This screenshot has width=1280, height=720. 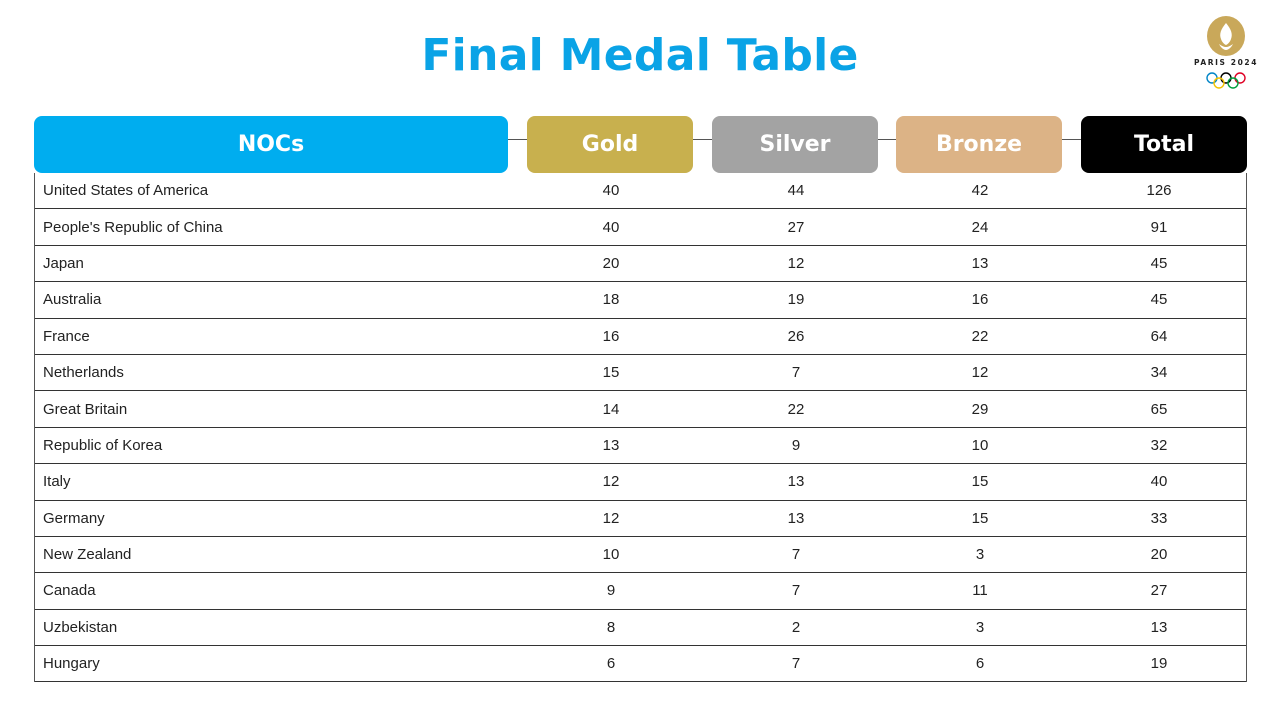 What do you see at coordinates (796, 409) in the screenshot?
I see `silver-cell: 22` at bounding box center [796, 409].